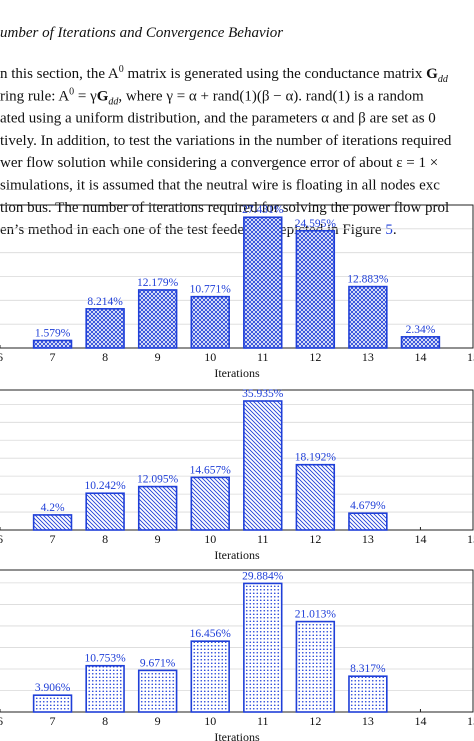  What do you see at coordinates (263, 576) in the screenshot?
I see `value-label: 29.884%` at bounding box center [263, 576].